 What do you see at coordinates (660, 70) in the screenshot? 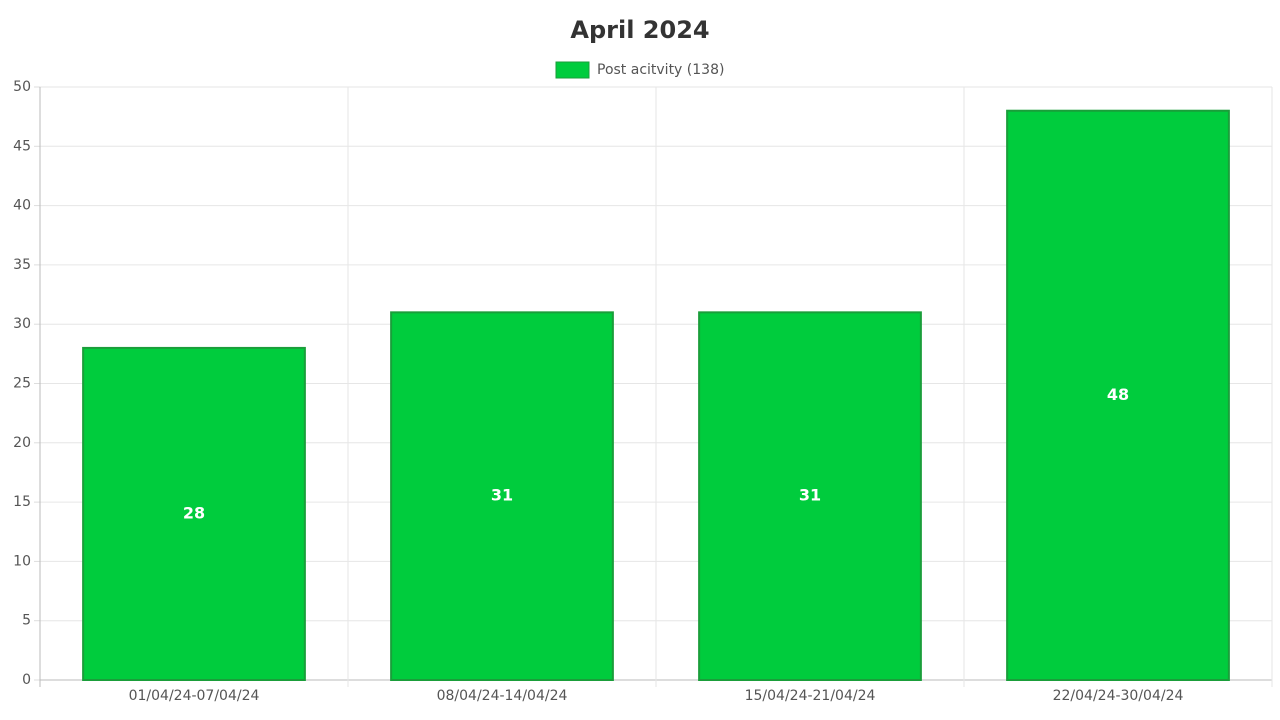
I see `legend-label: Post acitvity (138)` at bounding box center [660, 70].